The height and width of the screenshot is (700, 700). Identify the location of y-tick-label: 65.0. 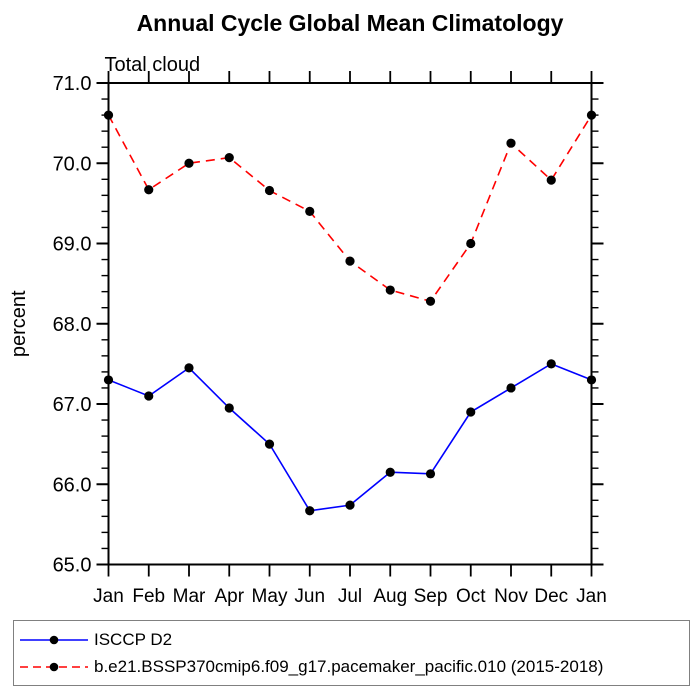
(72, 566).